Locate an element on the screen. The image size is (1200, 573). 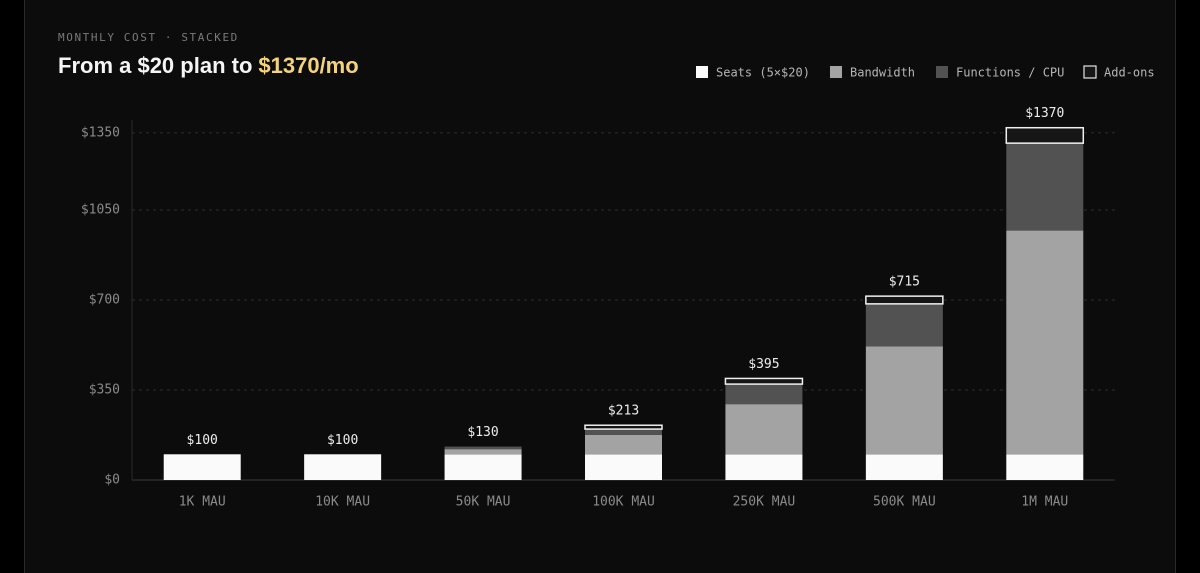
legend-label: Seats (5×$20) is located at coordinates (763, 73).